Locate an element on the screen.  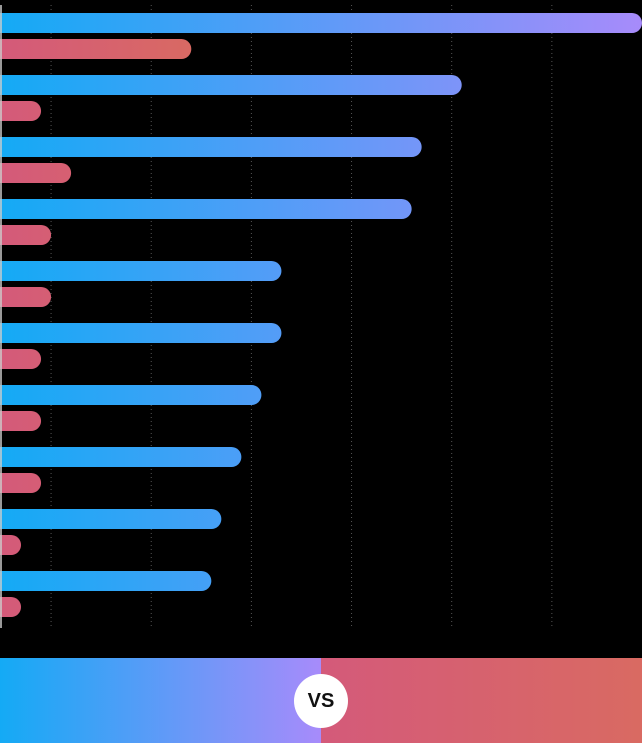
vs-badge: VS is located at coordinates (321, 701).